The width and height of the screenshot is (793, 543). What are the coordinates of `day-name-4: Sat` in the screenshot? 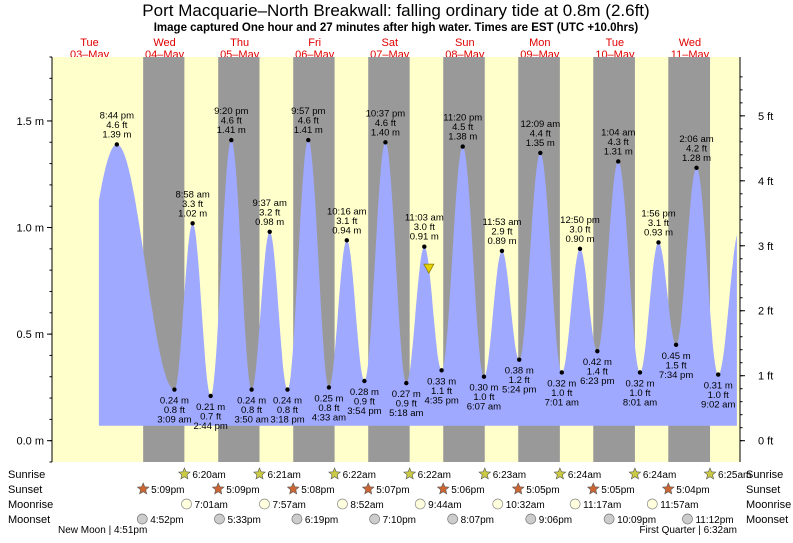 It's located at (389, 43).